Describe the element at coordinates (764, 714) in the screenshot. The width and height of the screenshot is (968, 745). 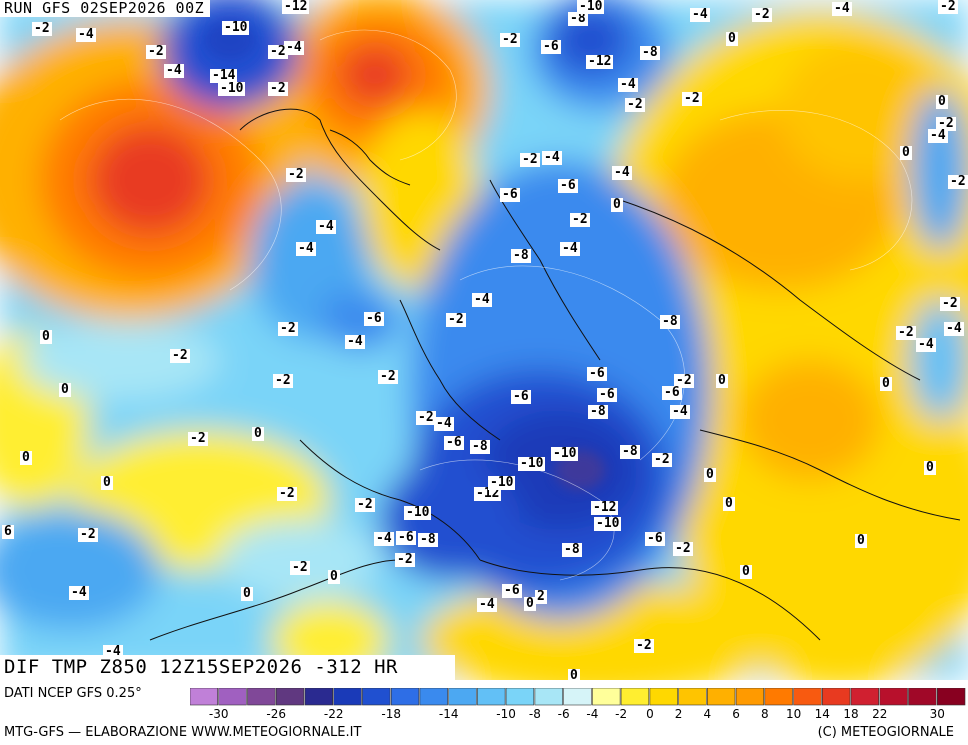
I see `color-scale-tick: 8` at that location.